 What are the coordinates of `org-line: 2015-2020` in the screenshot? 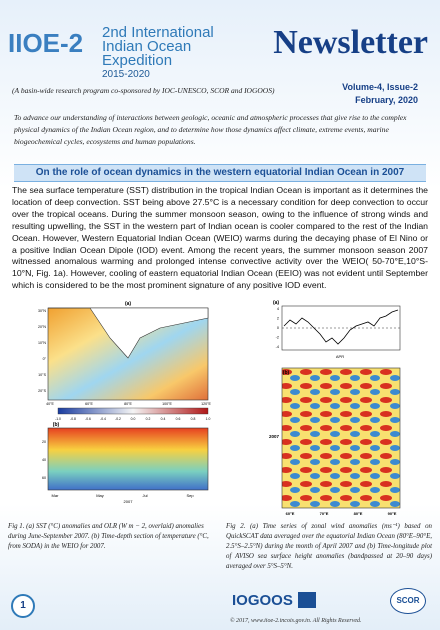 It's located at (126, 74).